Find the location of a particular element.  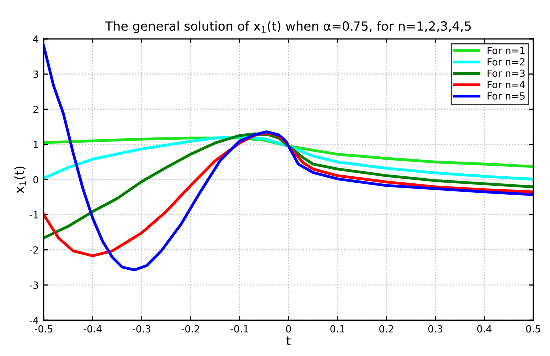

legend-label: For n=4 is located at coordinates (507, 85).